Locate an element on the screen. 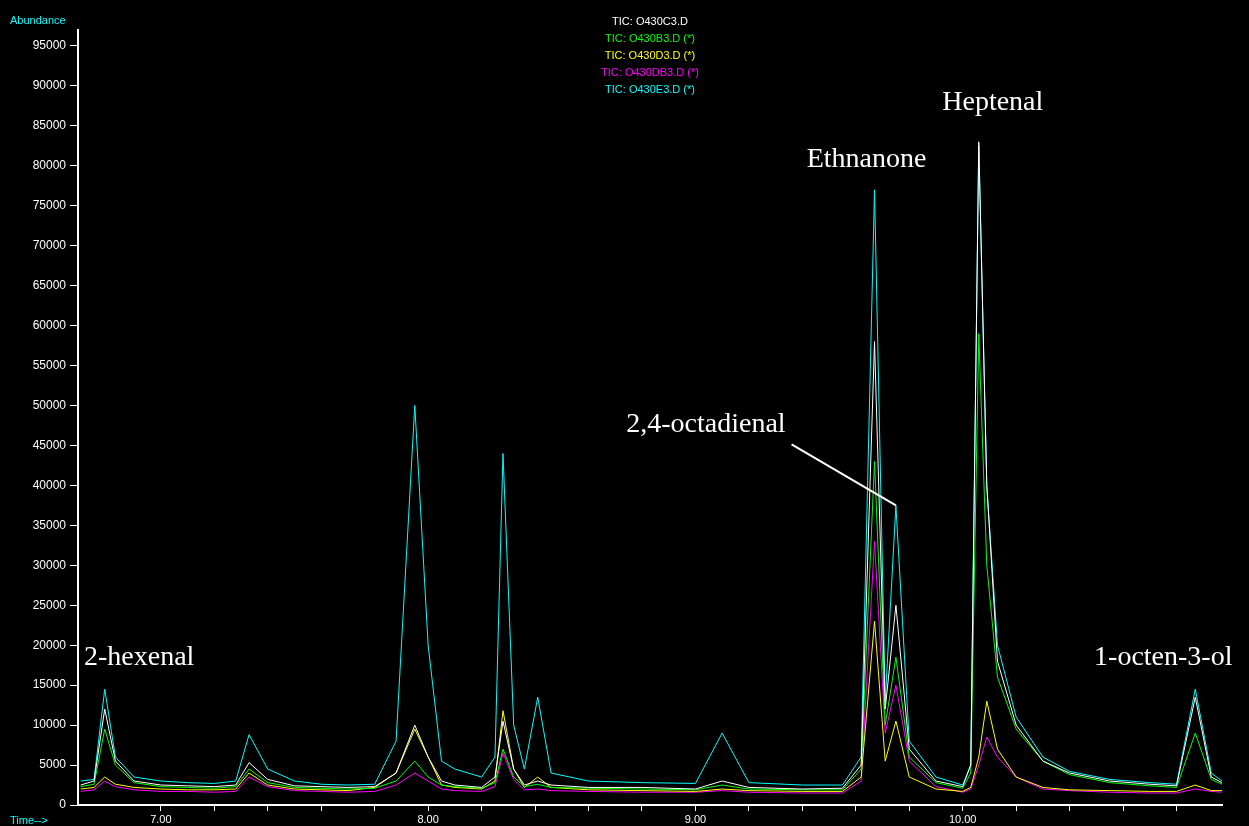 The width and height of the screenshot is (1249, 826). text: TIC: O430D3.D (*) is located at coordinates (650, 55).